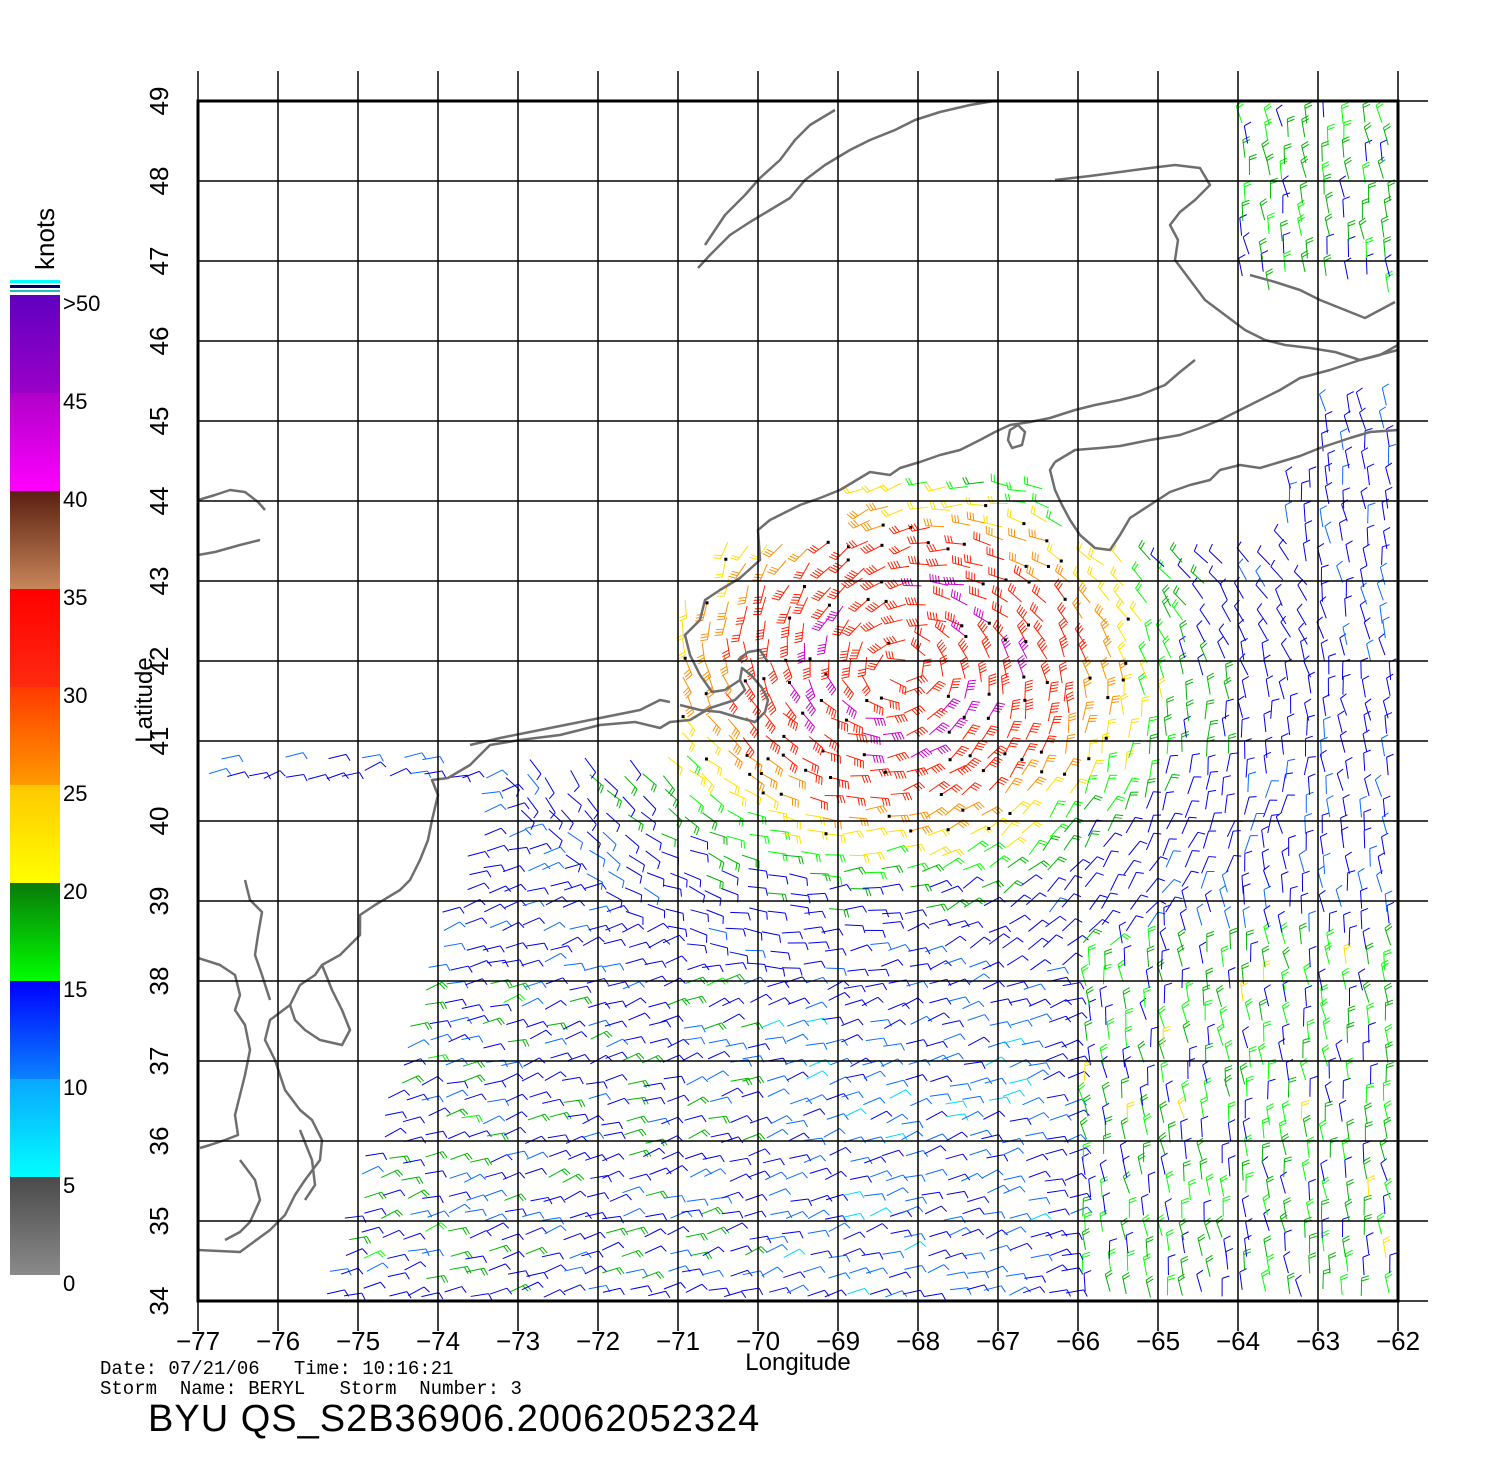 This screenshot has height=1480, width=1500. What do you see at coordinates (297, 963) in the screenshot?
I see `coastline-delmarva` at bounding box center [297, 963].